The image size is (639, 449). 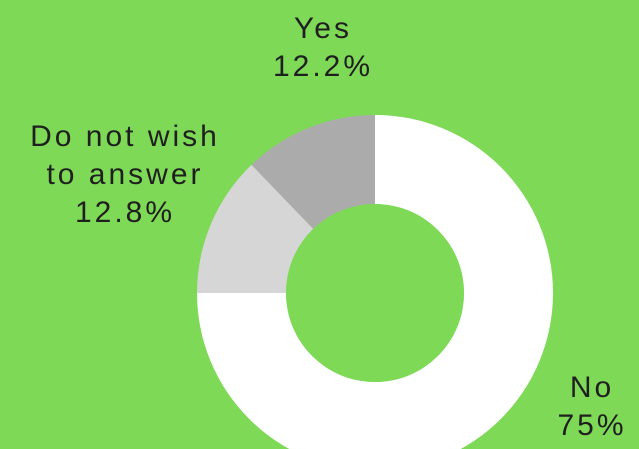 What do you see at coordinates (323, 48) in the screenshot?
I see `slice-label-yes: Yes 12.2%` at bounding box center [323, 48].